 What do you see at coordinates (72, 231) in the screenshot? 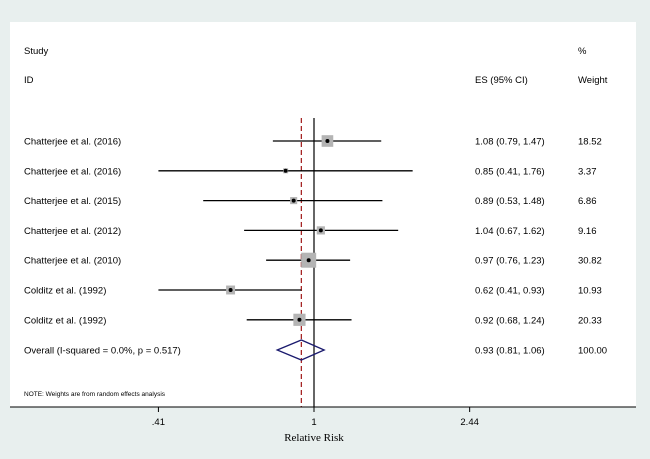
I see `study-label: Chatterjee et al. (2012)` at bounding box center [72, 231].